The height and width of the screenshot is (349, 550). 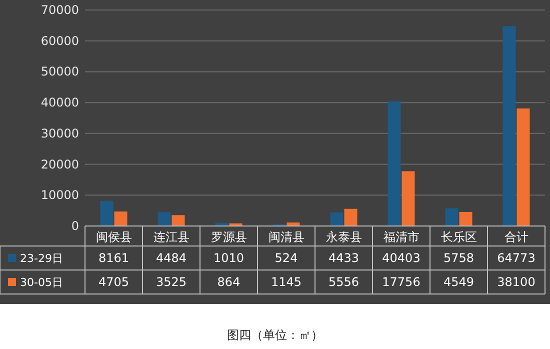 I want to click on x-tick-label: 闽侯县, so click(x=114, y=237).